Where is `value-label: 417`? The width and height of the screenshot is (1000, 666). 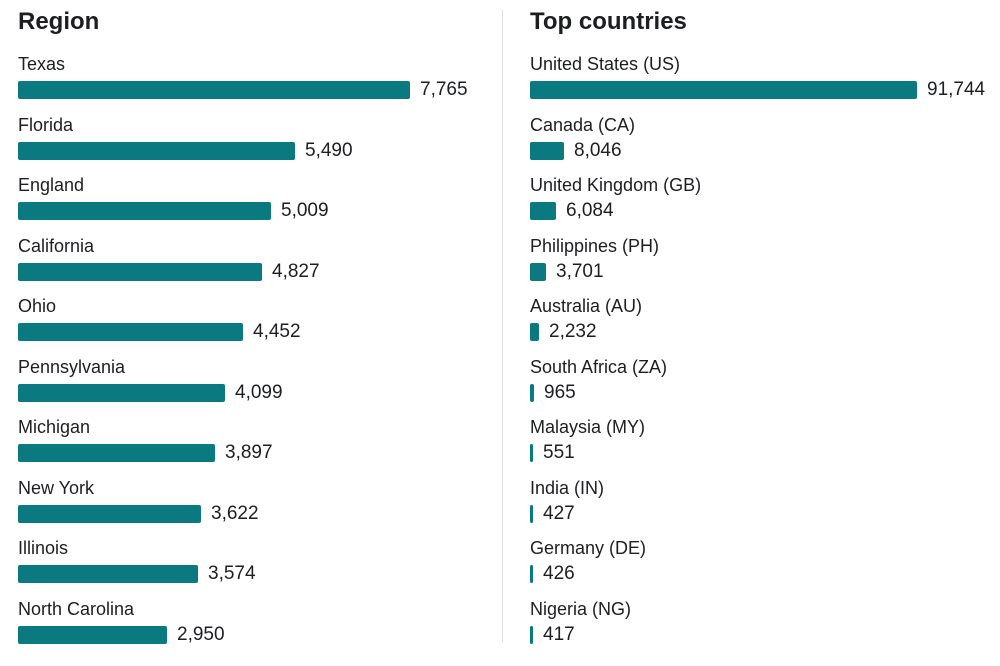
value-label: 417 is located at coordinates (559, 634).